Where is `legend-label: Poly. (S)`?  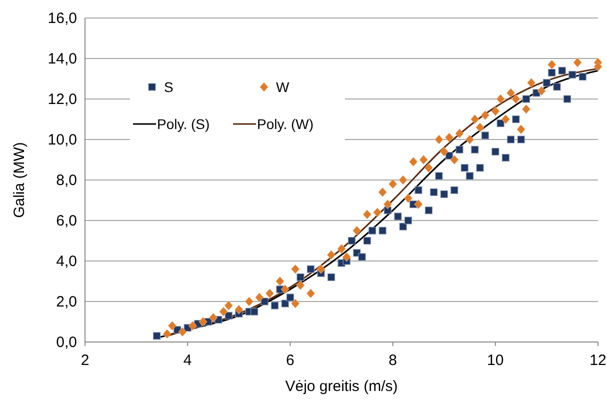
legend-label: Poly. (S) is located at coordinates (183, 124).